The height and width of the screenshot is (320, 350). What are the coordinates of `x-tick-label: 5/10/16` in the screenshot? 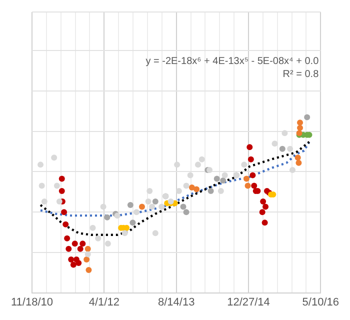 It's located at (320, 302).